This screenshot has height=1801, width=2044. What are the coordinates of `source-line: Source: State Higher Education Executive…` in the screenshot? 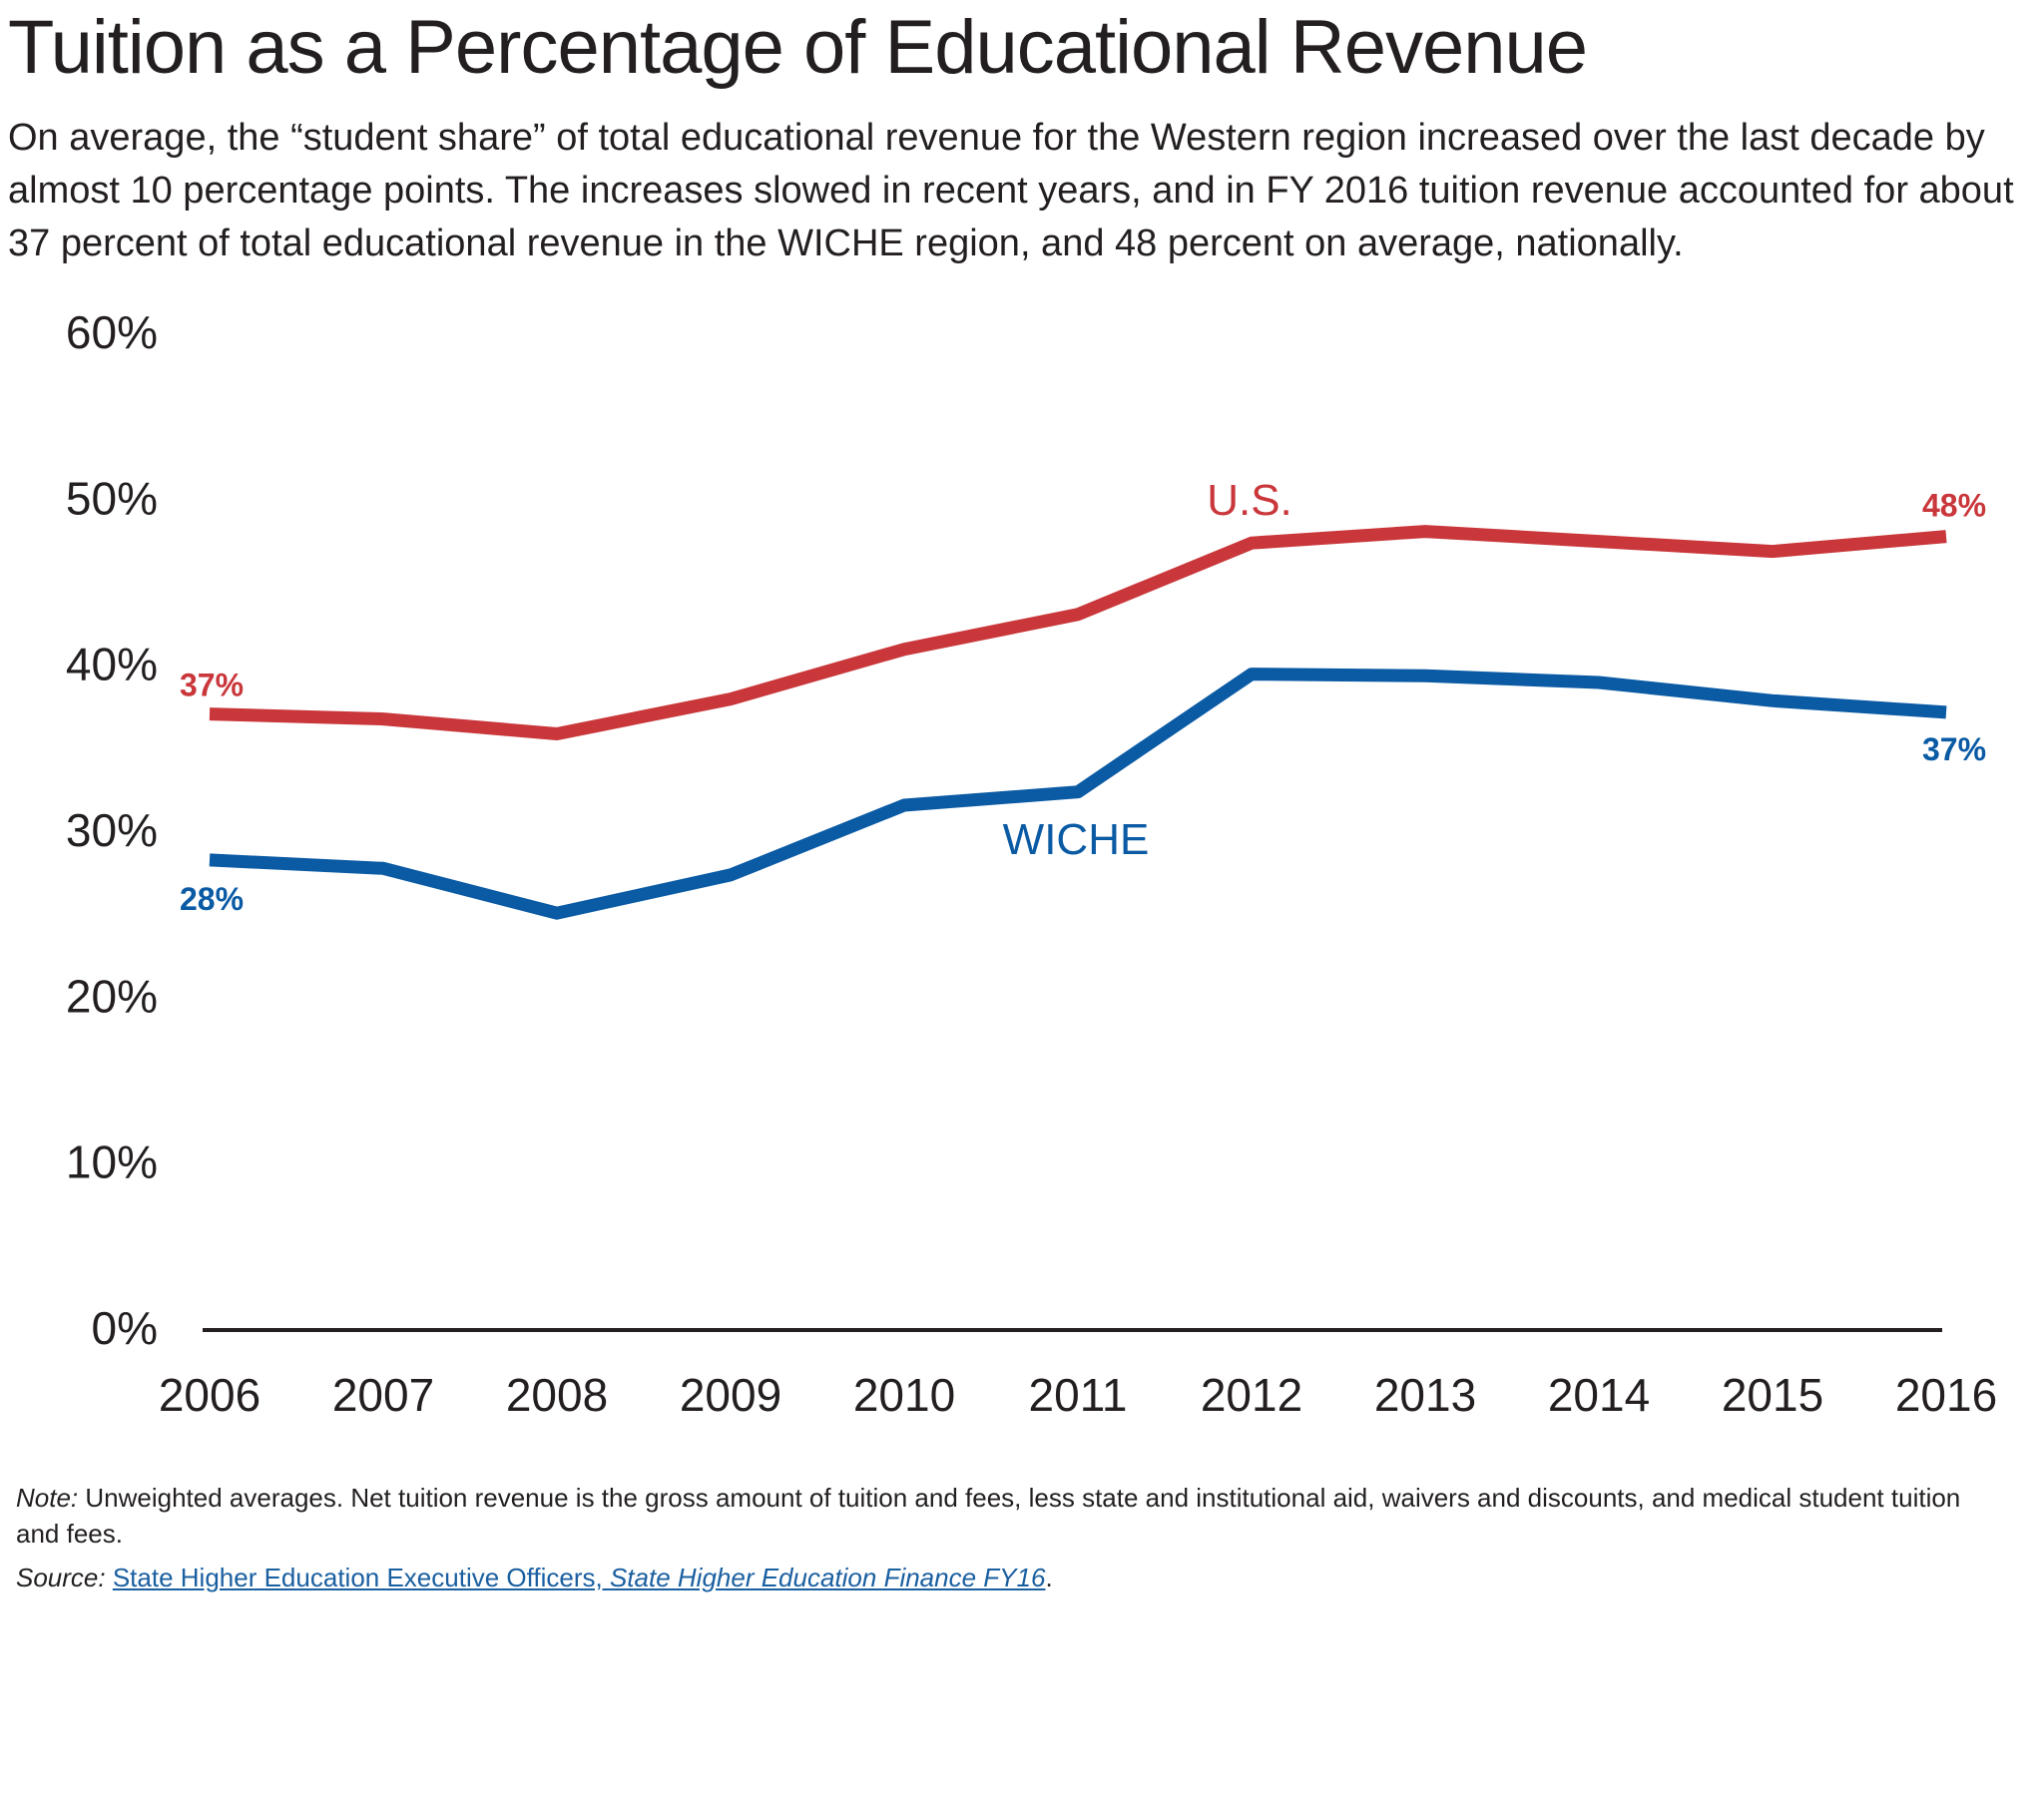 It's located at (1009, 1577).